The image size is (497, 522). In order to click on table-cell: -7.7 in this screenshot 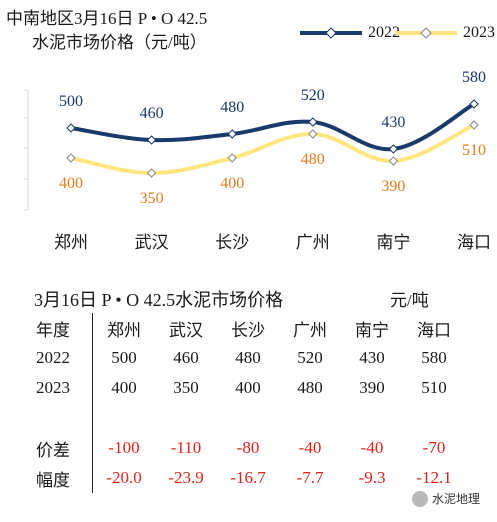, I will do `click(310, 477)`.